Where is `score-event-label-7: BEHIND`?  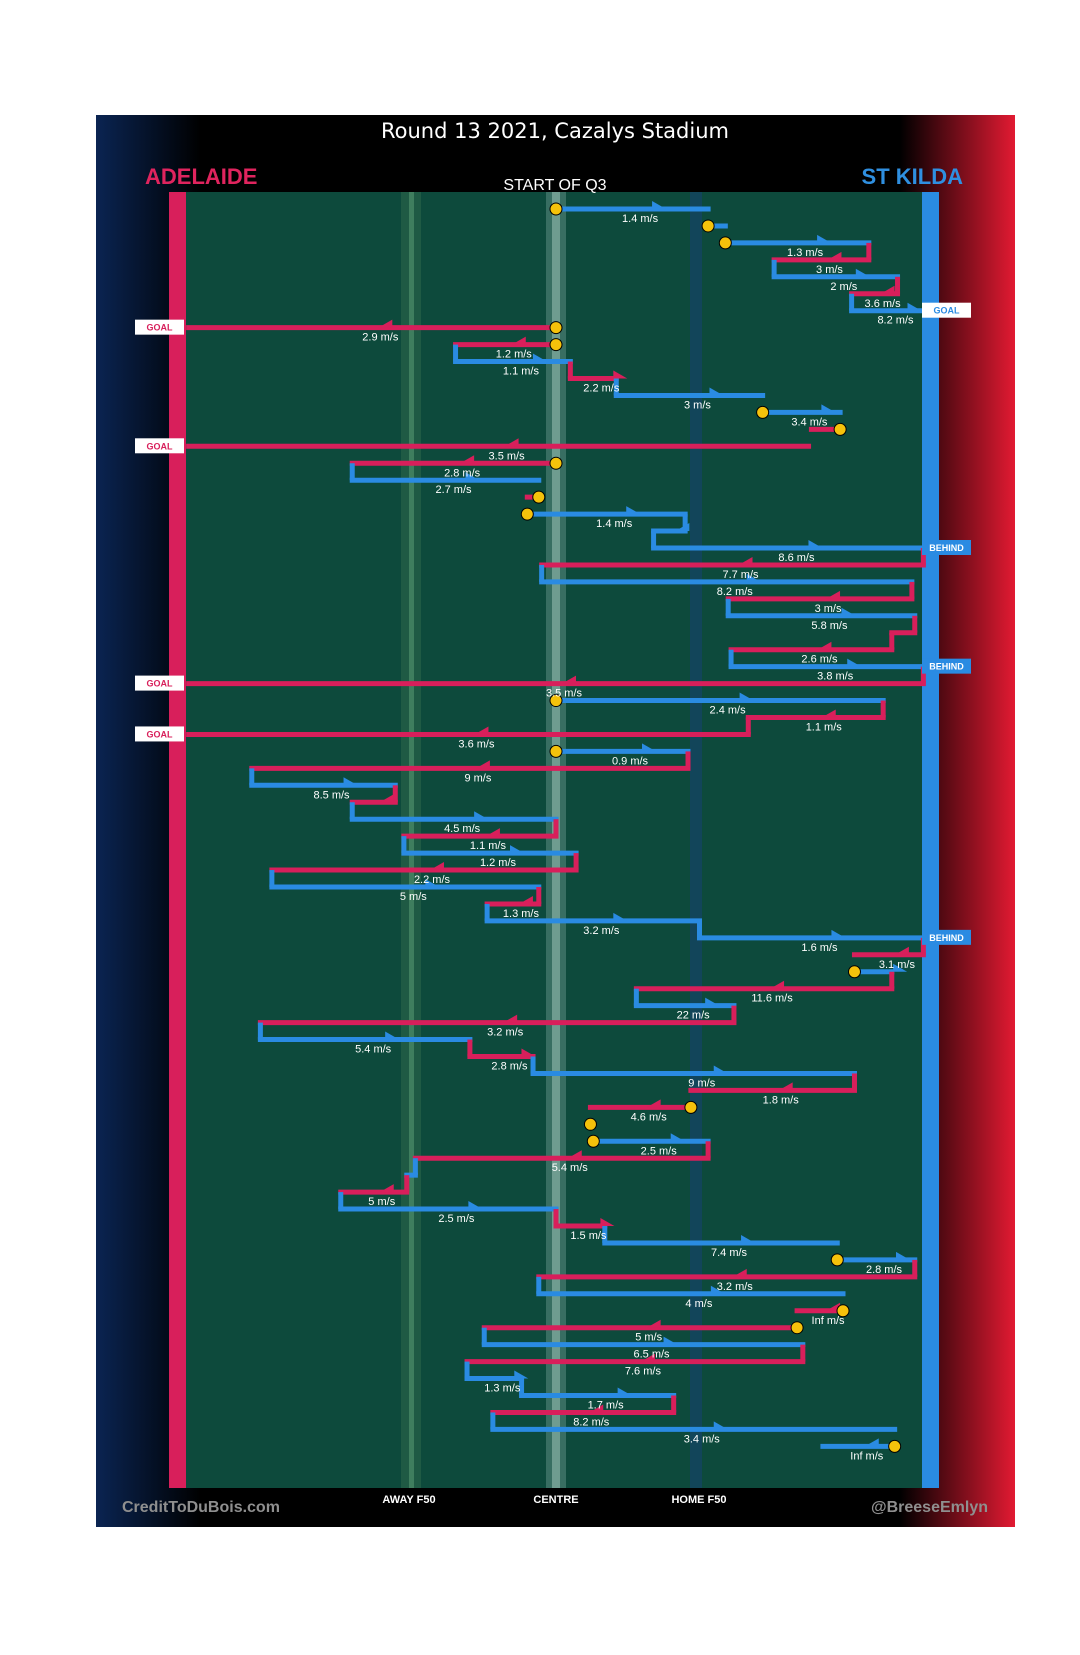
score-event-label-7: BEHIND is located at coordinates (946, 938).